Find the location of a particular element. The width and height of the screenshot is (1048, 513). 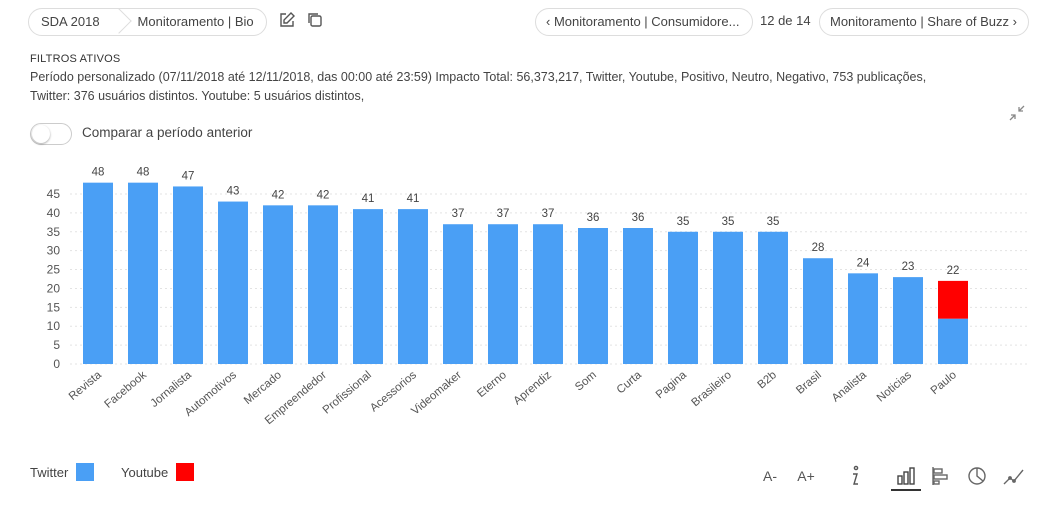

chevron-right-icon: › is located at coordinates (1014, 21).